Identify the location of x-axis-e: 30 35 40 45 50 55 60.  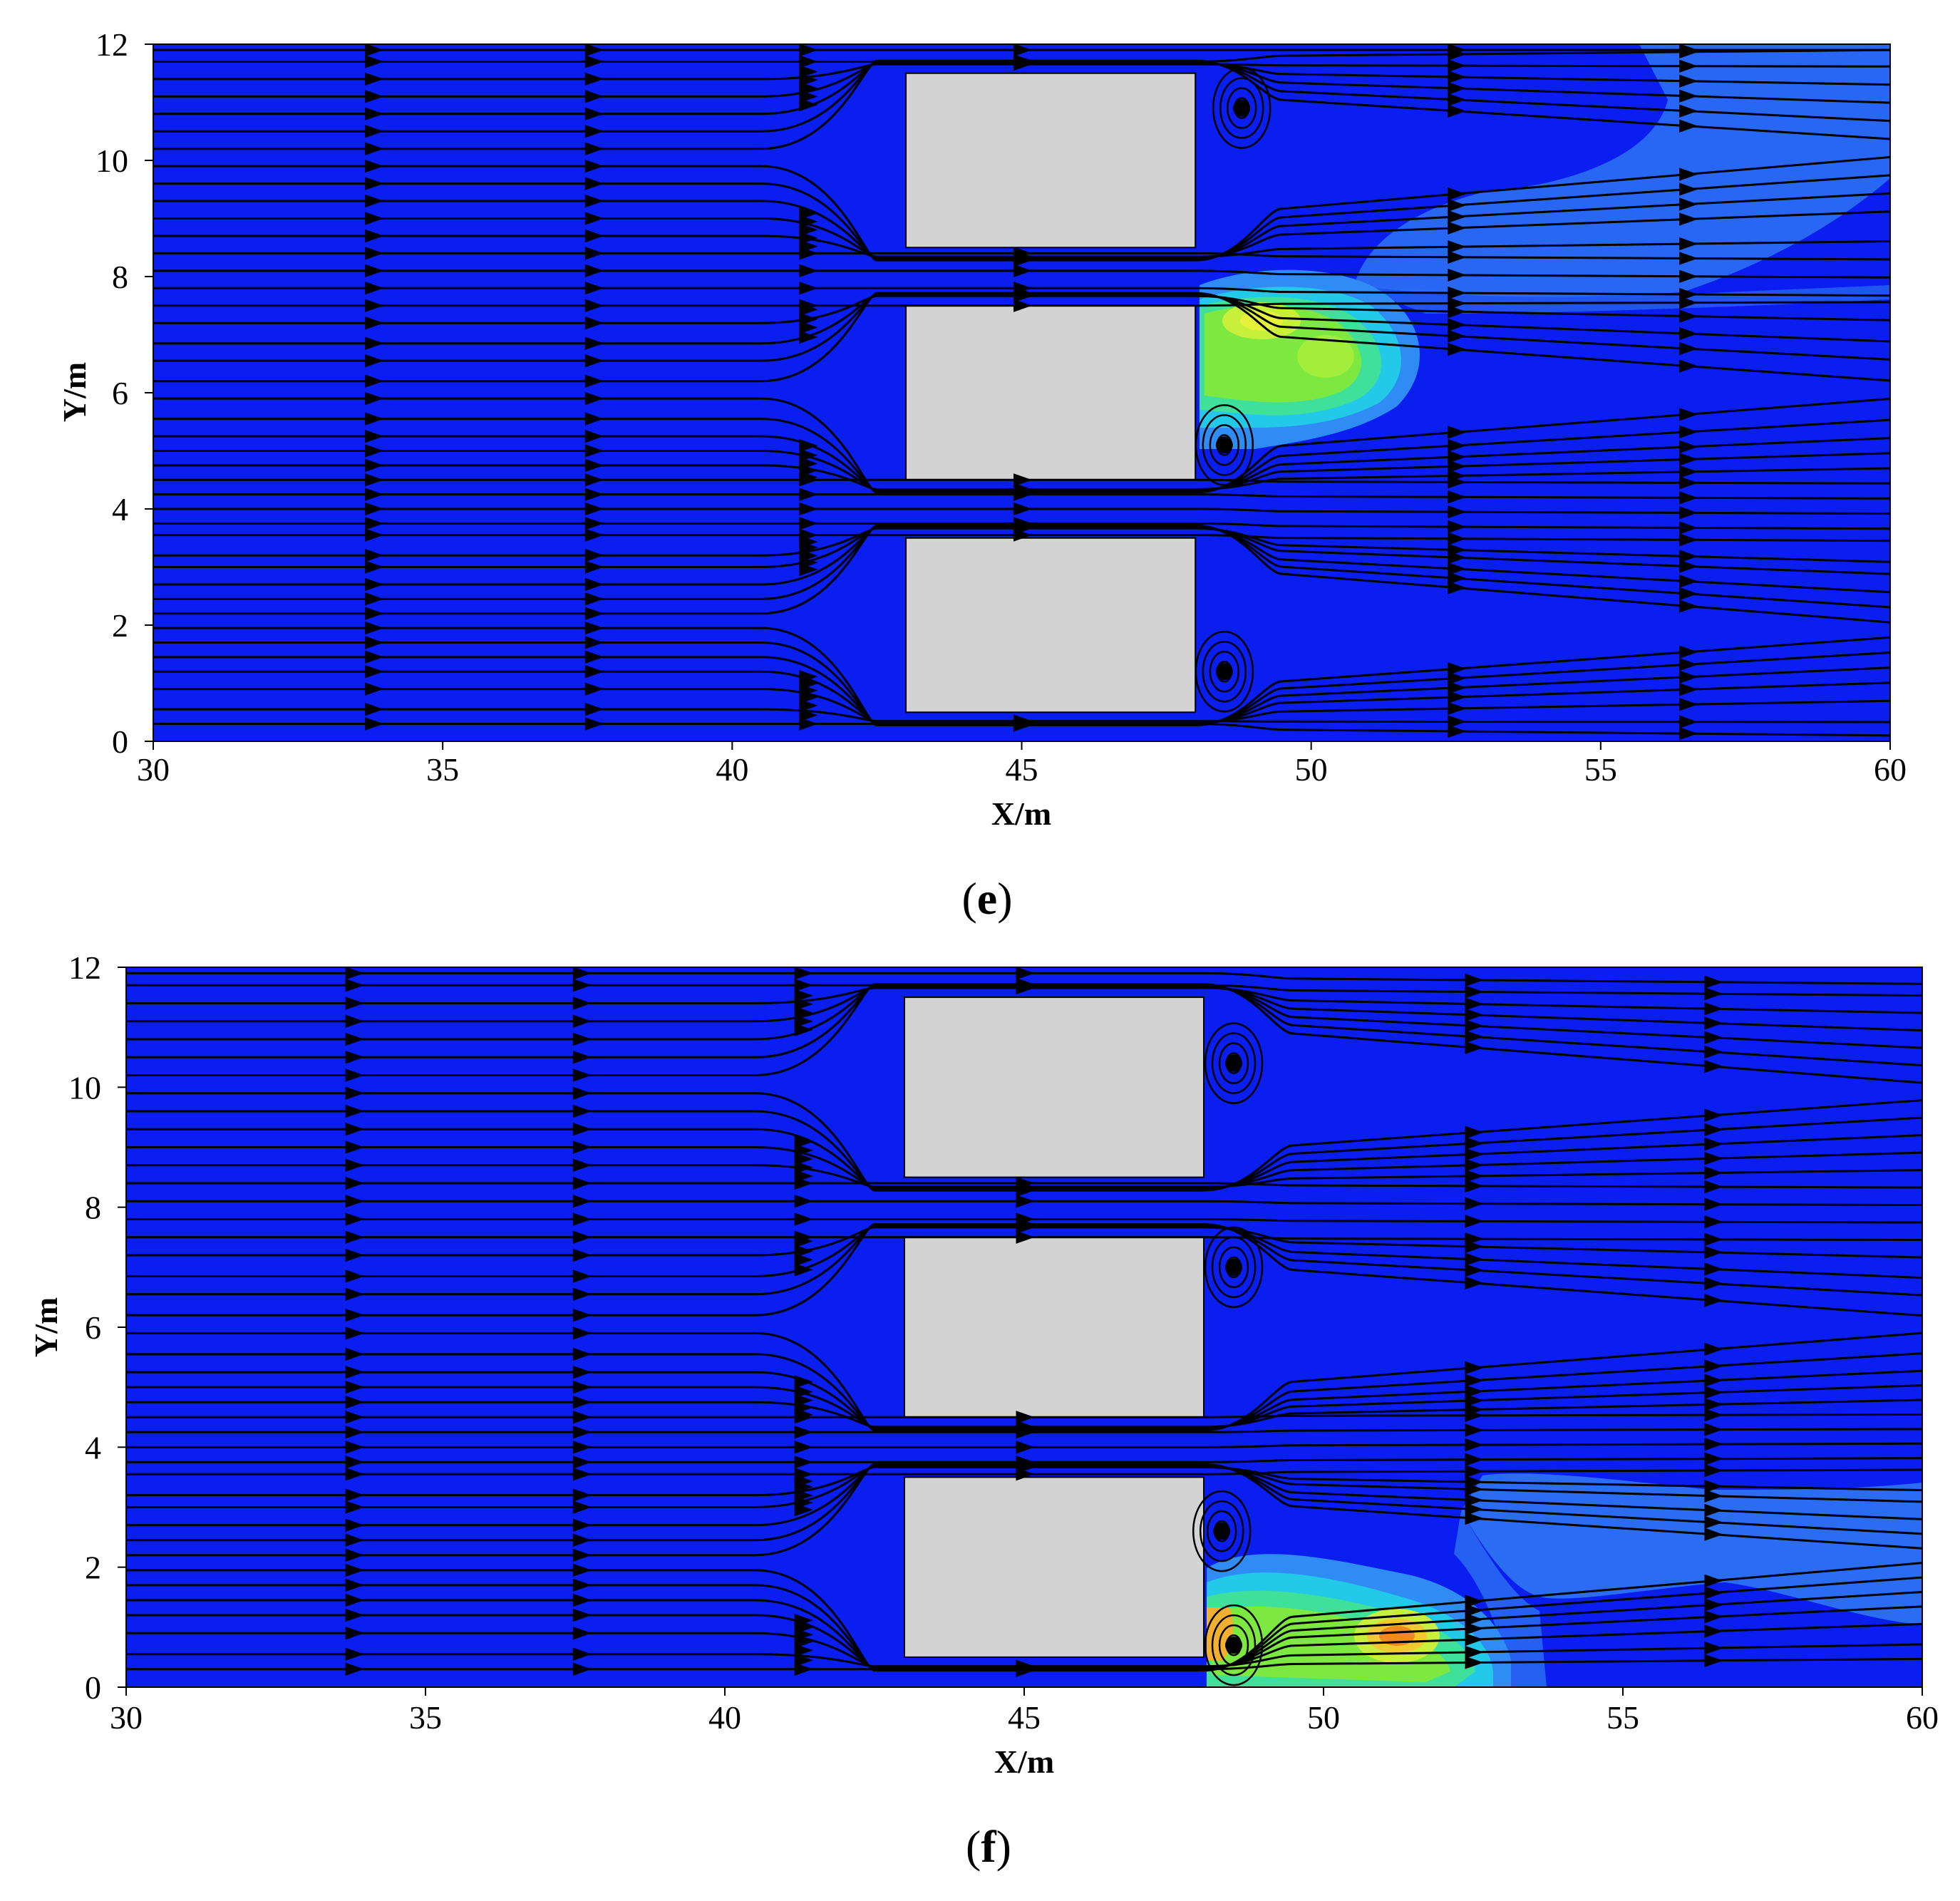
(1022, 764).